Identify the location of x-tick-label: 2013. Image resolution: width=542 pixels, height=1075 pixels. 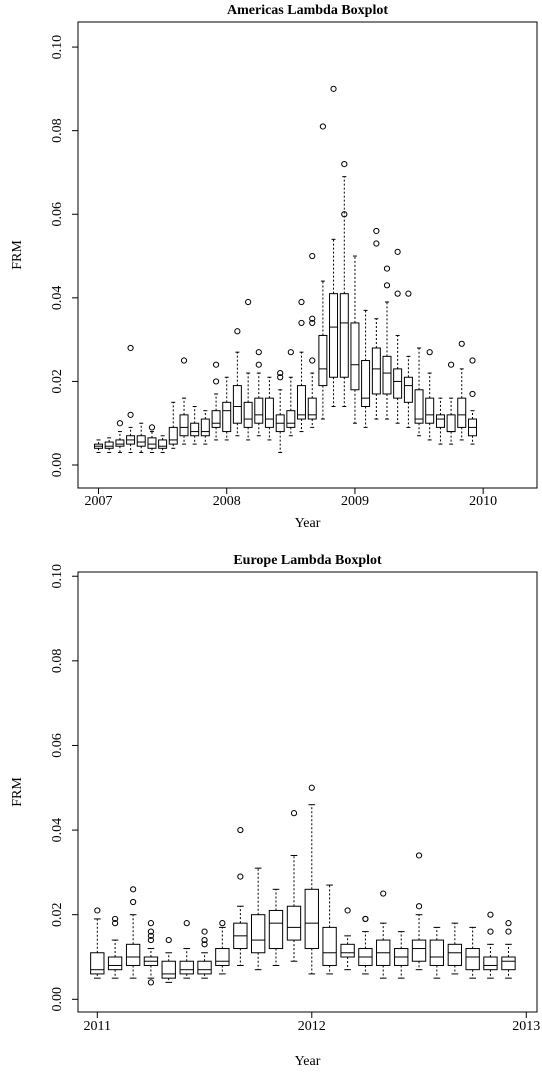
(526, 1026).